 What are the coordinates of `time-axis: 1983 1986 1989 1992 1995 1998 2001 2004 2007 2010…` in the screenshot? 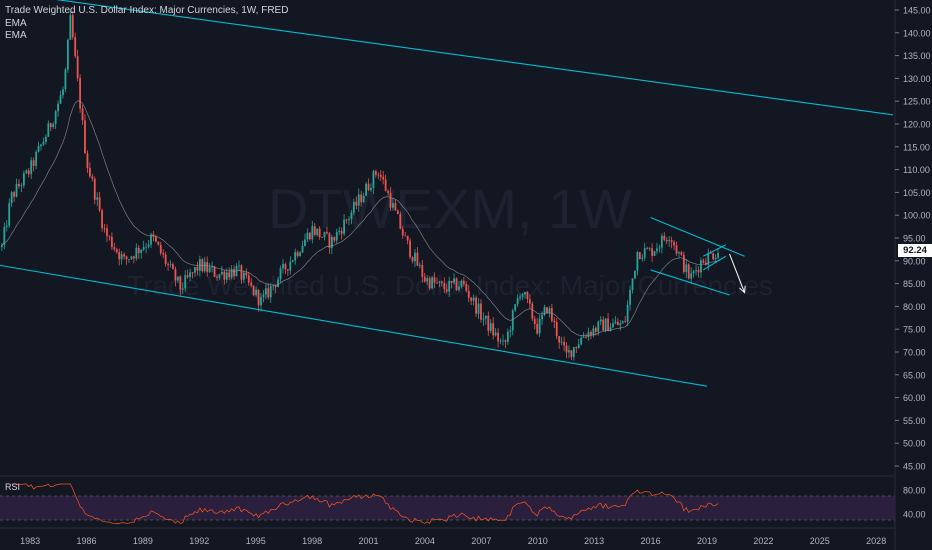 It's located at (453, 541).